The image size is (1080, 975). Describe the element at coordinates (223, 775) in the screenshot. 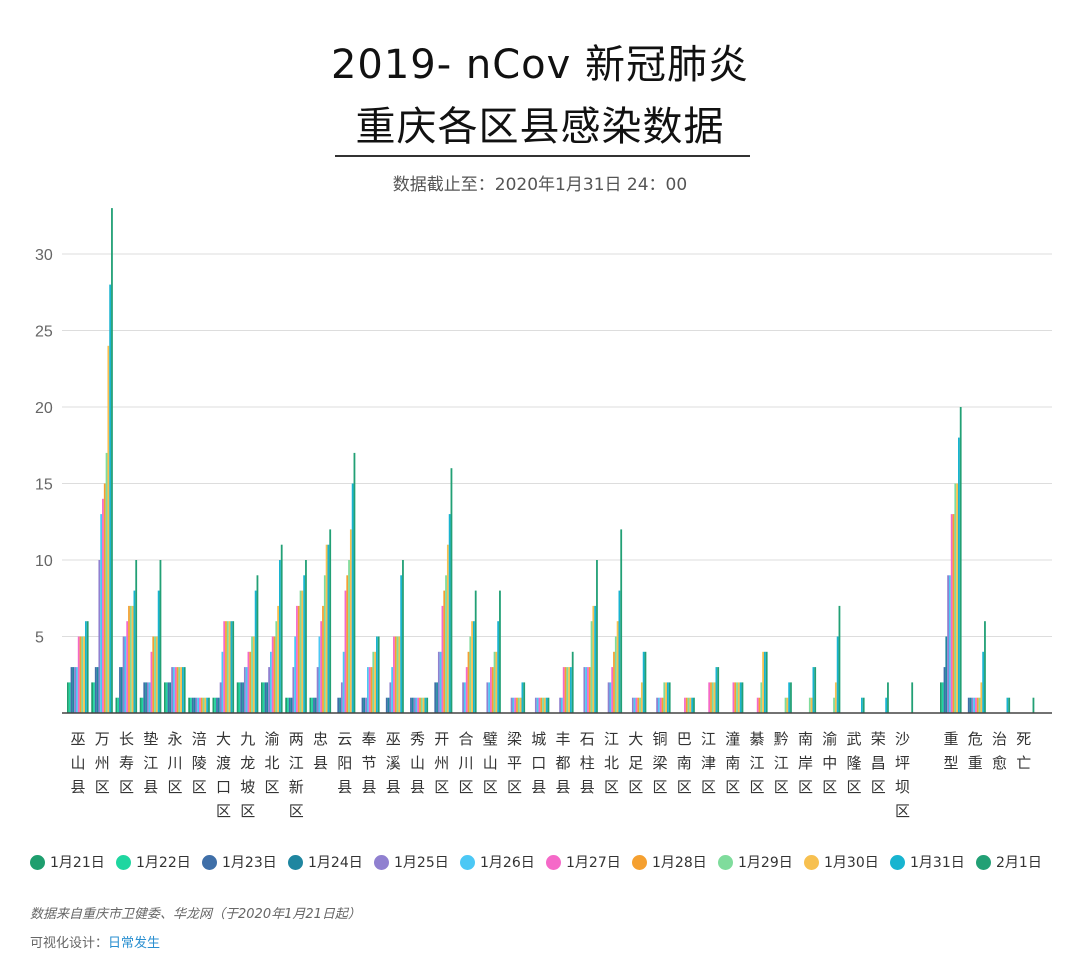

I see `x-tick-label: 大渡口区` at that location.